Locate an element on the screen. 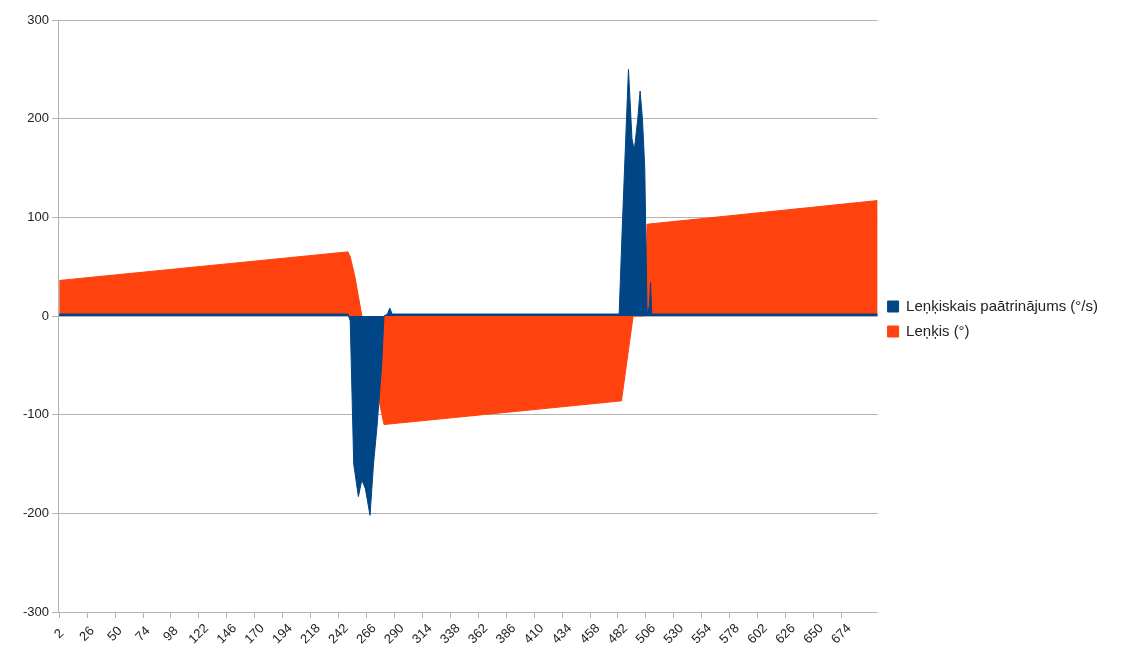 The image size is (1128, 672). legend-label: Leņķiskais paātrinājums (°/s) is located at coordinates (1002, 305).